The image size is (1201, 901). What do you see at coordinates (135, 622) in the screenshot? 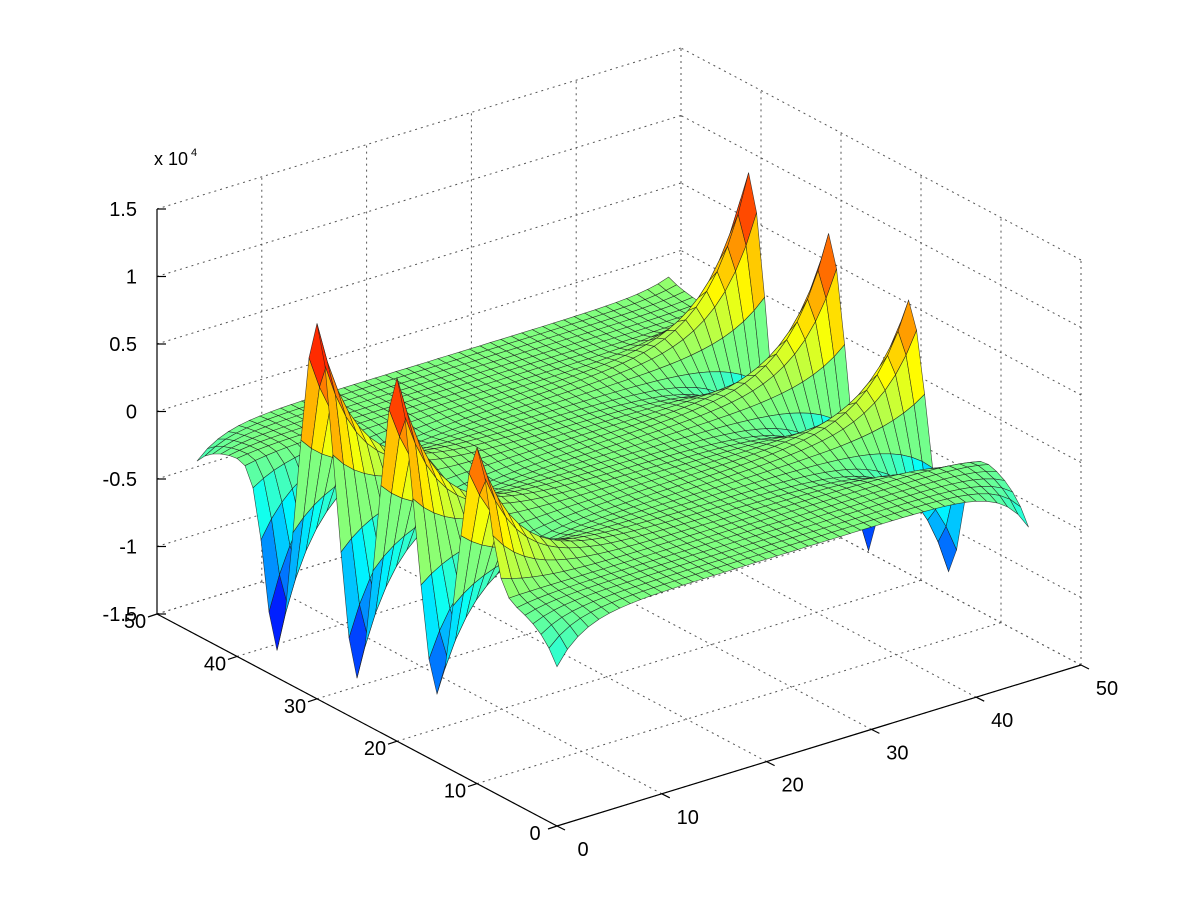
I see `y-tick-label: 50` at bounding box center [135, 622].